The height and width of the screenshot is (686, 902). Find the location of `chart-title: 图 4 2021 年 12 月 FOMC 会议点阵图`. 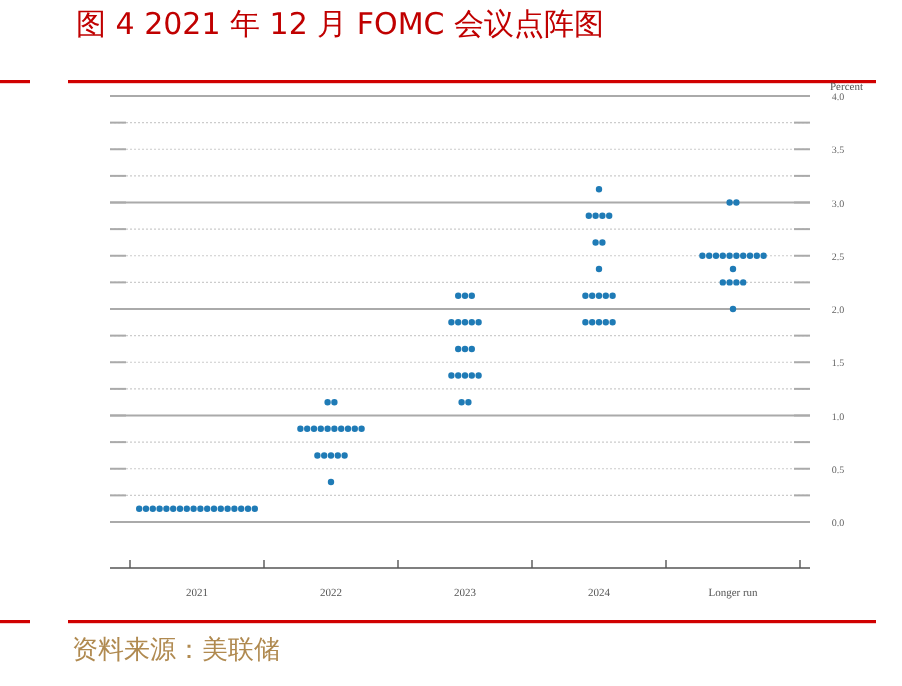

chart-title: 图 4 2021 年 12 月 FOMC 会议点阵图 is located at coordinates (340, 24).